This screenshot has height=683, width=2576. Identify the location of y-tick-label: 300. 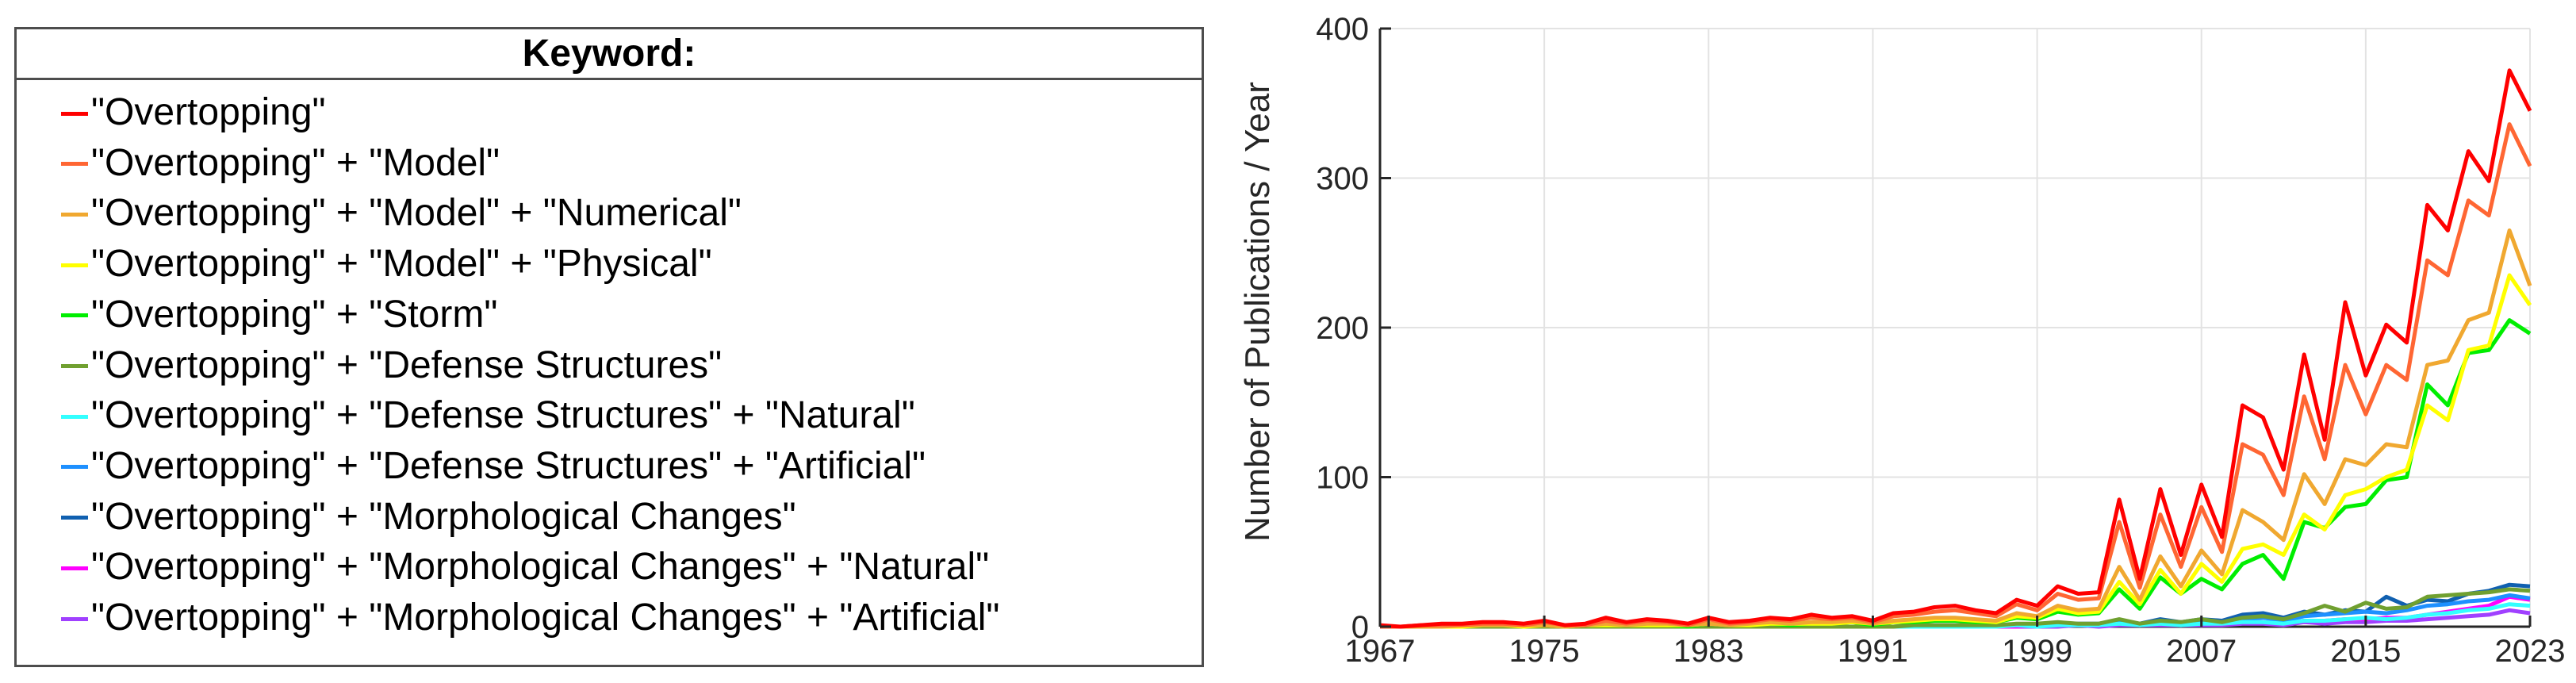
(1343, 180).